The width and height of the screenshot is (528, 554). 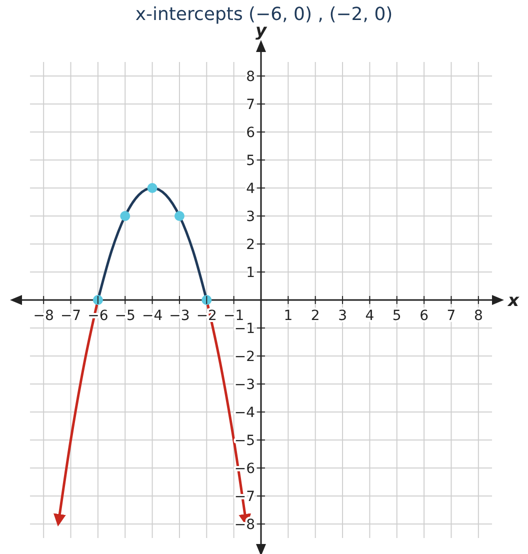 What do you see at coordinates (513, 300) in the screenshot?
I see `x-axis-title: x` at bounding box center [513, 300].